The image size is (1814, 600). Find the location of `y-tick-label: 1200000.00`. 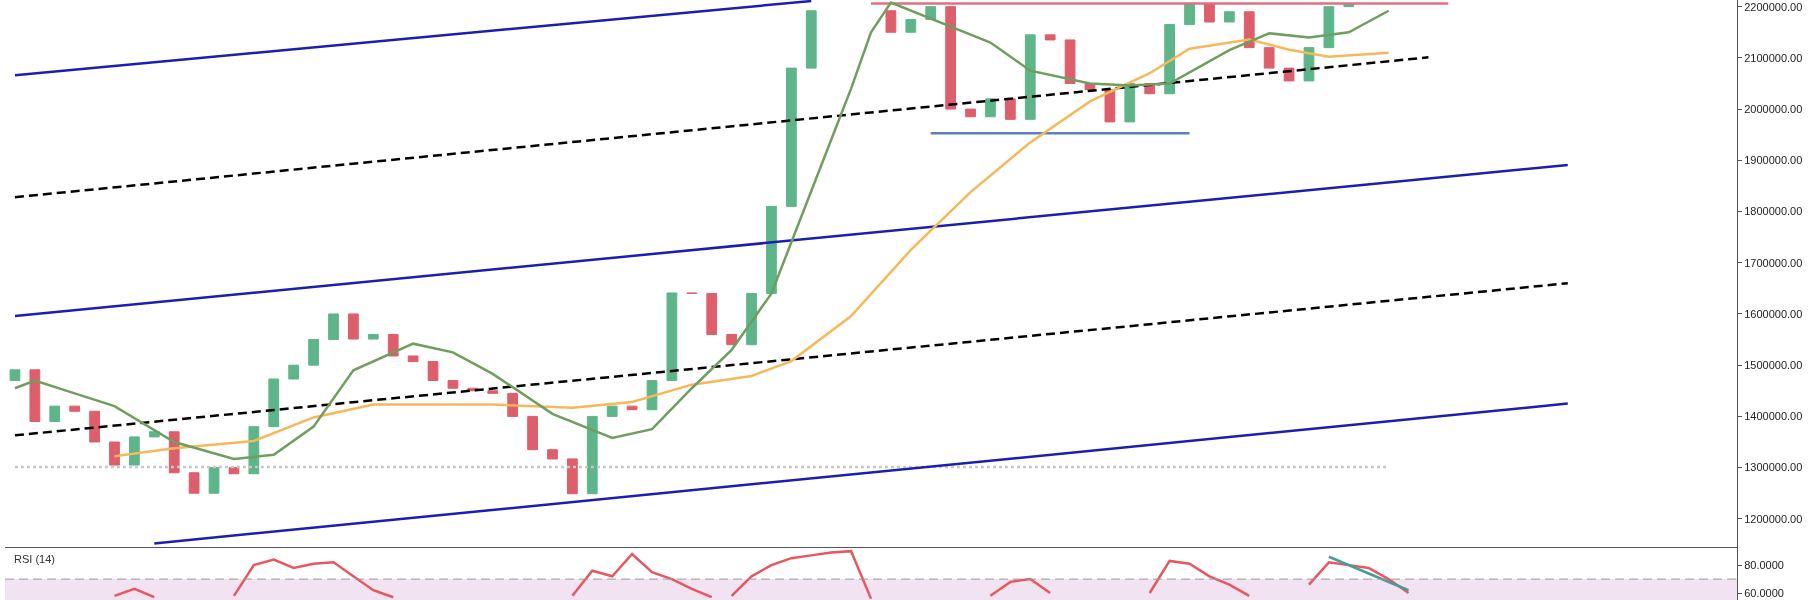

y-tick-label: 1200000.00 is located at coordinates (1773, 518).